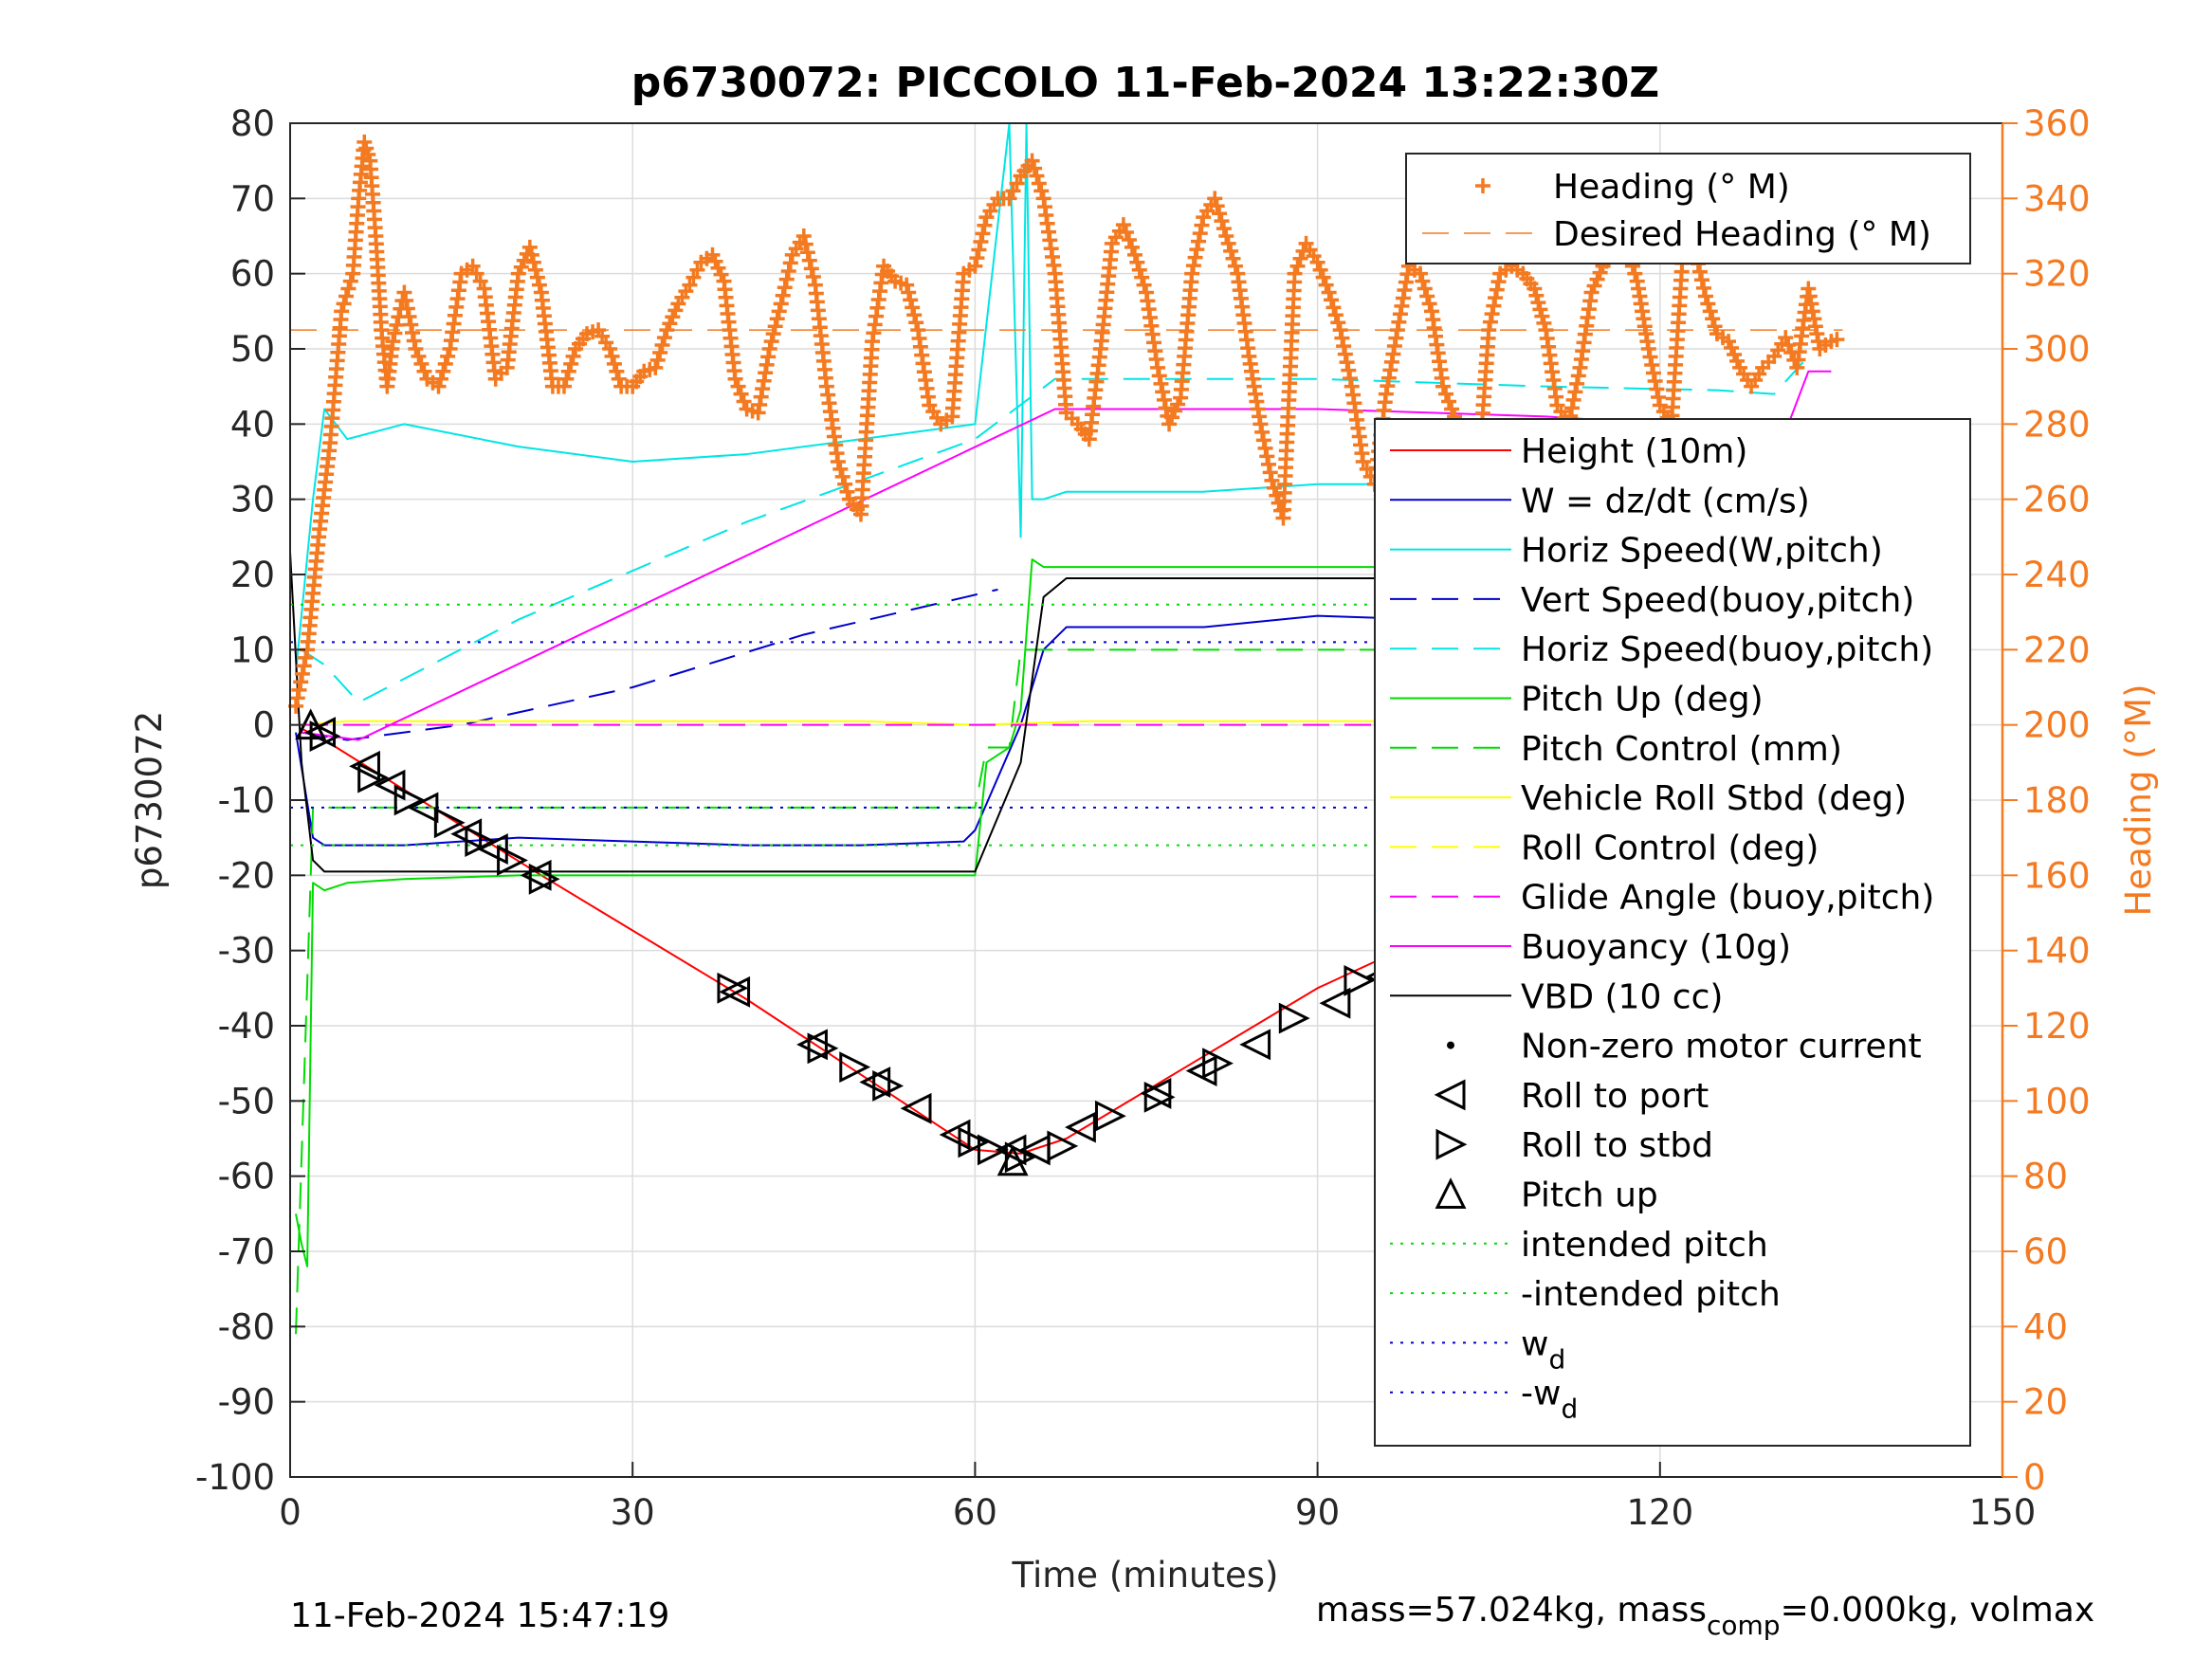 The image size is (2212, 1659). Describe the element at coordinates (2057, 951) in the screenshot. I see `y2-tick-label: 140` at that location.